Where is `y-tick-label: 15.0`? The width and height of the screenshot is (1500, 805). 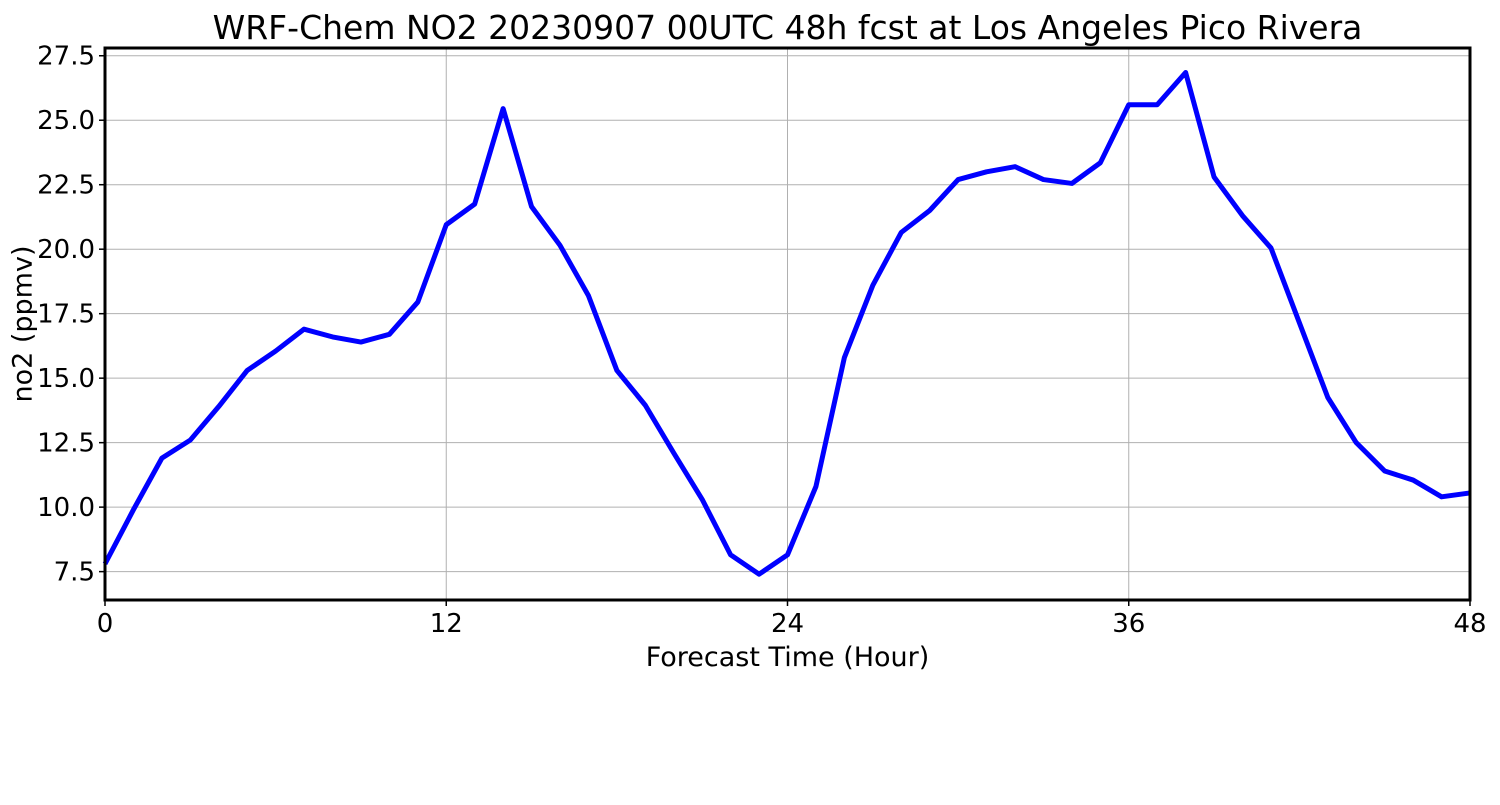 y-tick-label: 15.0 is located at coordinates (66, 379).